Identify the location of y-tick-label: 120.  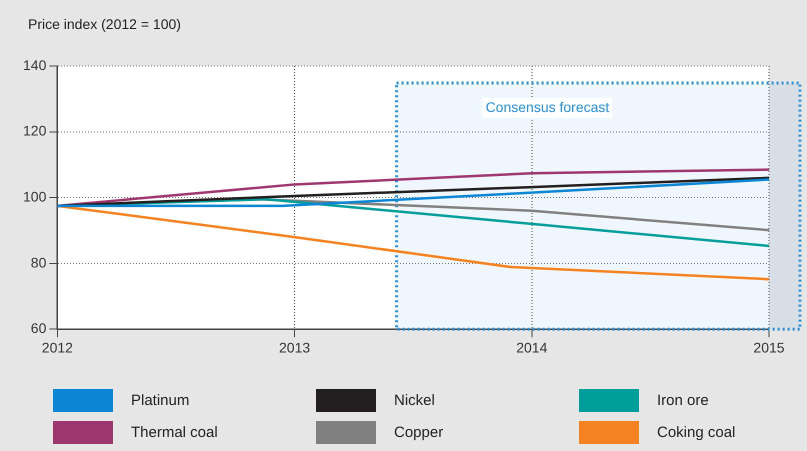
(35, 130).